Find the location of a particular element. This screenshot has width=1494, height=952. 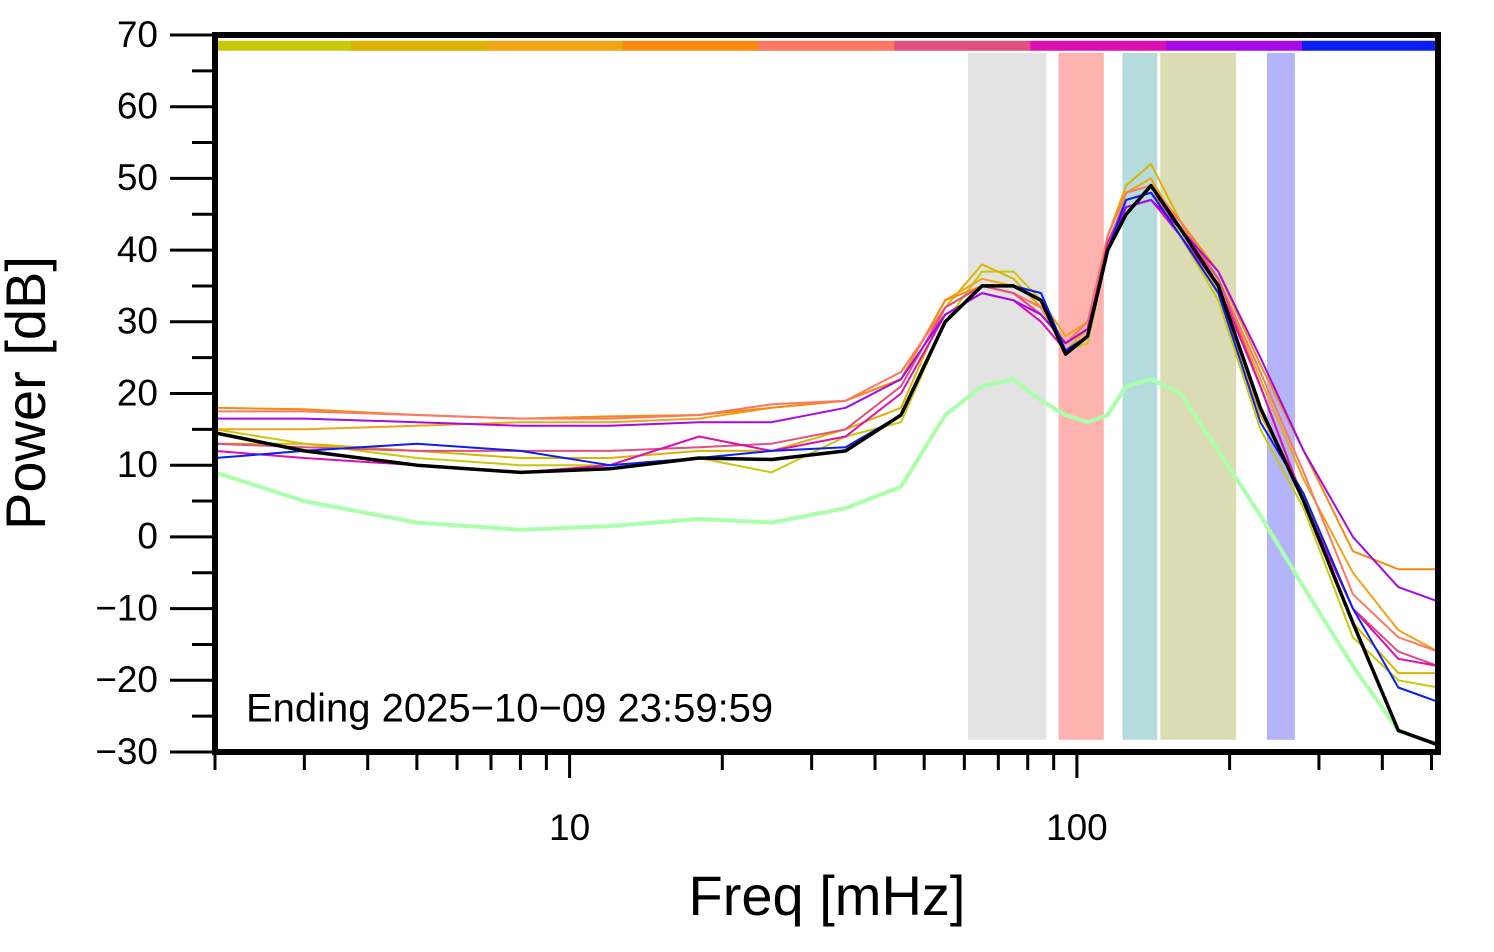

y-tick-label: 50 is located at coordinates (137, 177).